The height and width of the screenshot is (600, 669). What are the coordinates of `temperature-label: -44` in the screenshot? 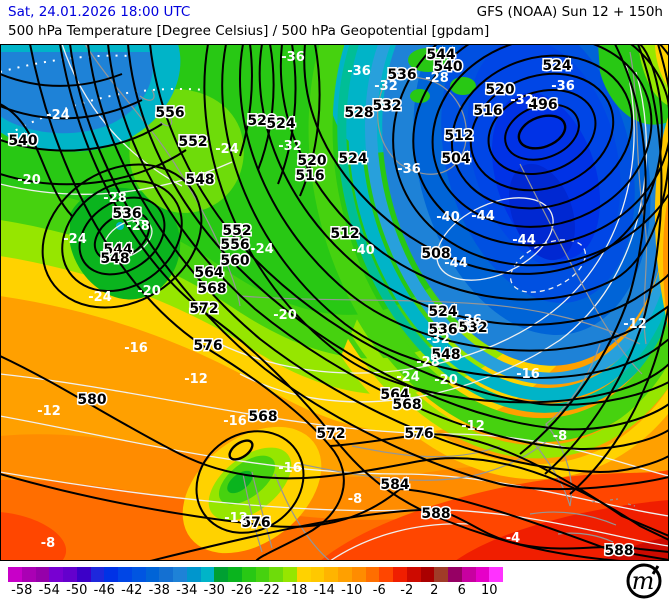 It's located at (524, 240).